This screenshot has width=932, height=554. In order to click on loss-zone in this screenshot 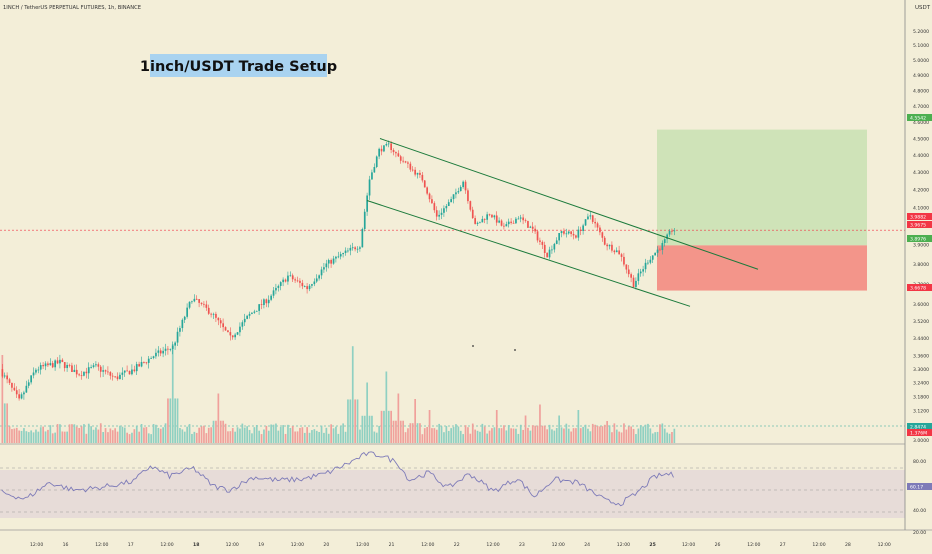, I will do `click(762, 268)`.